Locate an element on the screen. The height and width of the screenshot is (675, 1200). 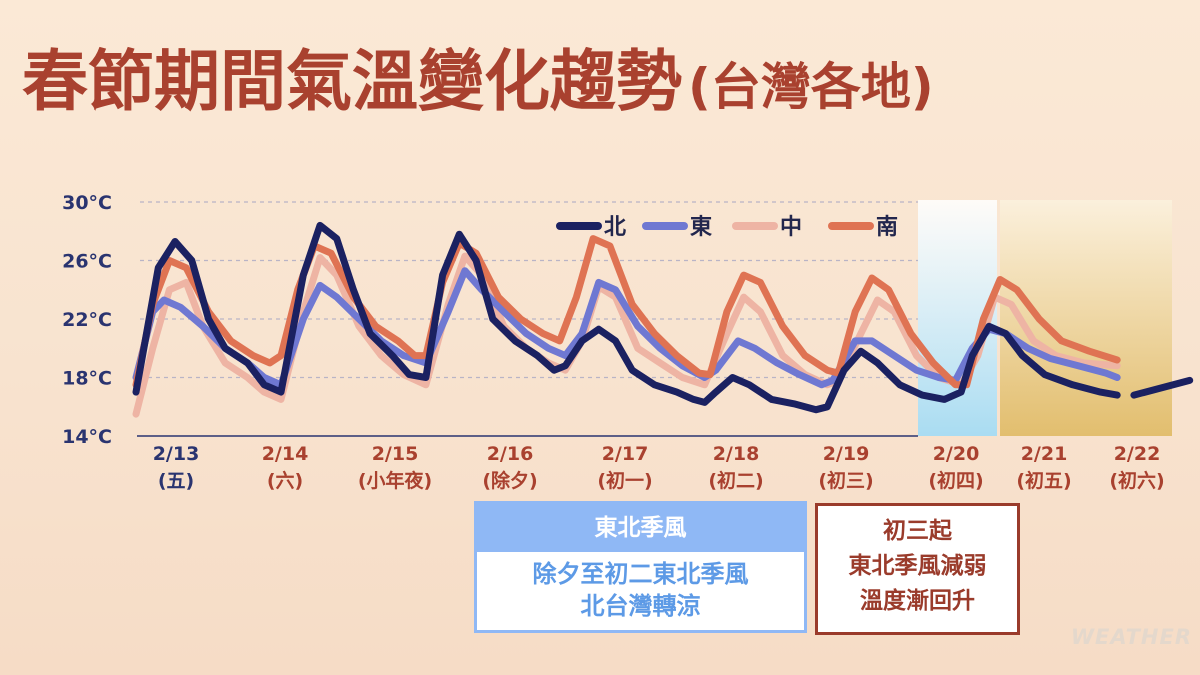
x-tick-date: 2/19 is located at coordinates (846, 454).